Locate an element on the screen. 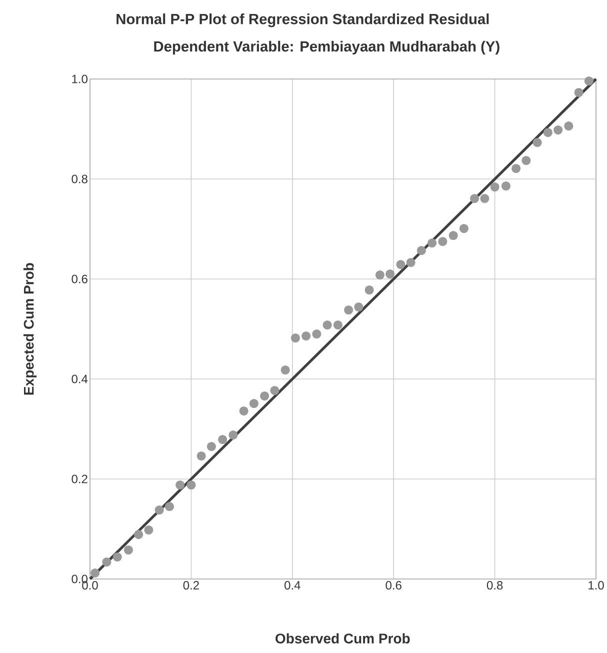  x-axis-title: Observed Cum Prob is located at coordinates (343, 638).